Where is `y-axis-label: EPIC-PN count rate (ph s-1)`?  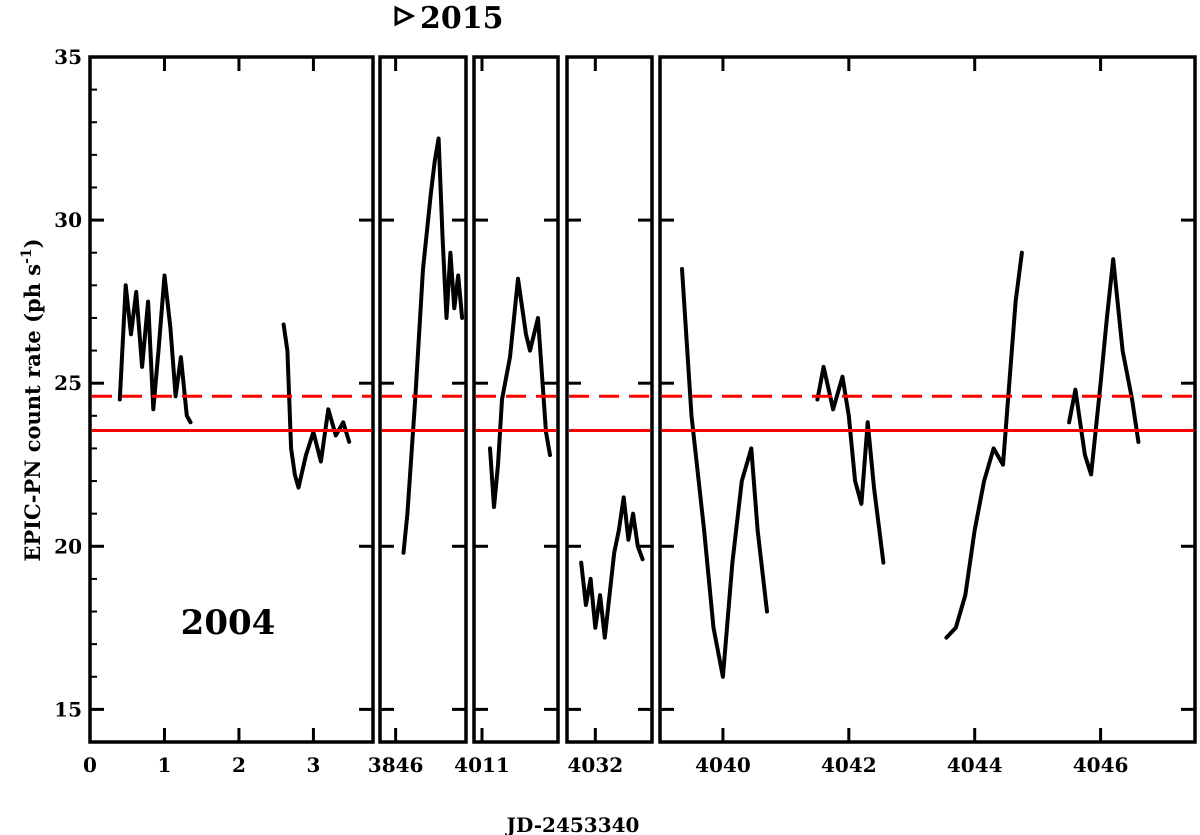
y-axis-label: EPIC-PN count rate (ph s-1) is located at coordinates (32, 399).